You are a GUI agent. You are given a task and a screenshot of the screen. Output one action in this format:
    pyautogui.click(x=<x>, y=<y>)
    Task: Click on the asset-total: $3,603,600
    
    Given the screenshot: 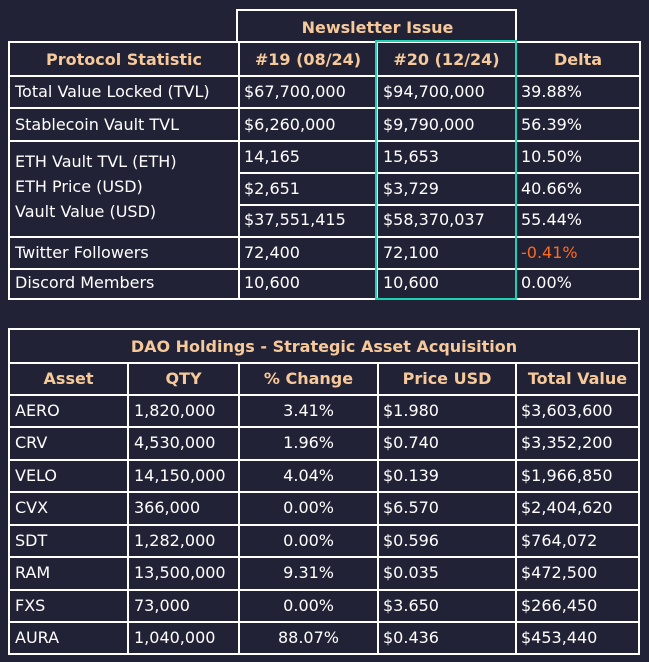 What is the action you would take?
    pyautogui.click(x=567, y=410)
    